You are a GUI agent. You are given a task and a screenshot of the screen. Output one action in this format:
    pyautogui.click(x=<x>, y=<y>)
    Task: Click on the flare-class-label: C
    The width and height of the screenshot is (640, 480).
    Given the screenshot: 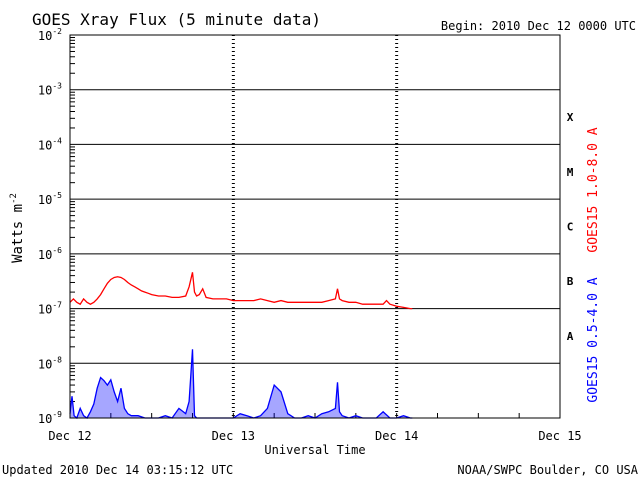 What is the action you would take?
    pyautogui.click(x=570, y=227)
    